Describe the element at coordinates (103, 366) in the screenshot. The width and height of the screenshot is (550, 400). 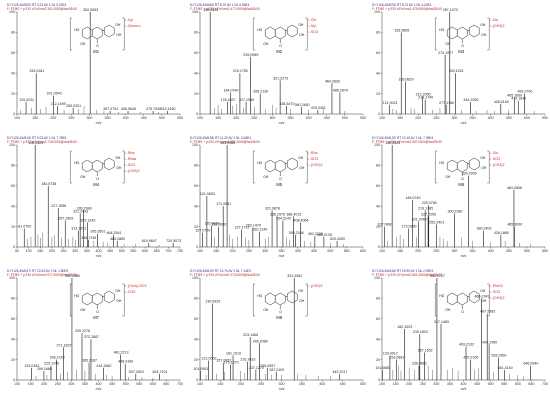
I see `peak-label: 418.1560` at that location.